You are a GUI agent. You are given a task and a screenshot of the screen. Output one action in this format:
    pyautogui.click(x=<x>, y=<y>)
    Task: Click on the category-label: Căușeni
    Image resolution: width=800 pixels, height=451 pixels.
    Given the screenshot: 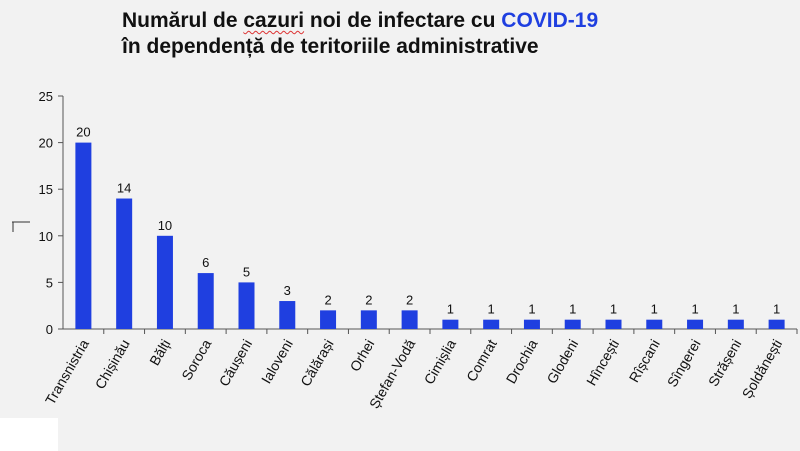 What is the action you would take?
    pyautogui.click(x=236, y=363)
    